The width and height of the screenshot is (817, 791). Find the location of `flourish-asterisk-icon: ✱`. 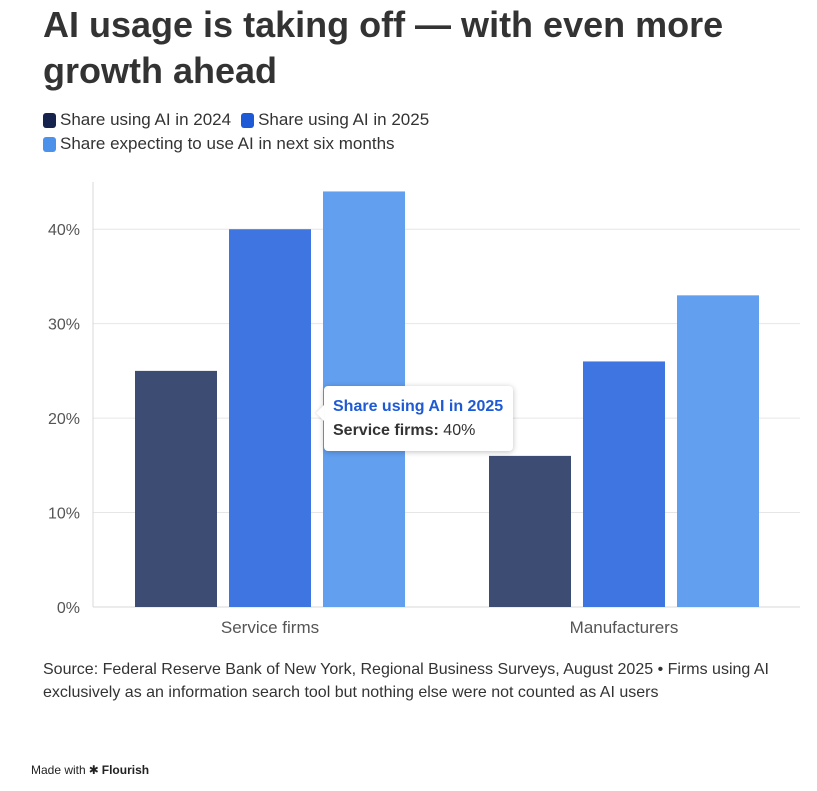

flourish-asterisk-icon: ✱ is located at coordinates (93, 770).